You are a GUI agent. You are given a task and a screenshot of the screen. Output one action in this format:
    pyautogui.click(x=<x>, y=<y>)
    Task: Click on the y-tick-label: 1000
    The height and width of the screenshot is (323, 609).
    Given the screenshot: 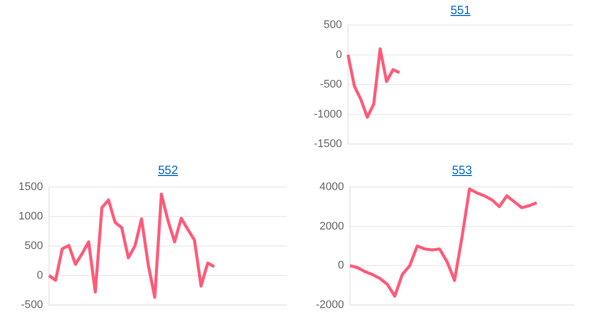 What is the action you would take?
    pyautogui.click(x=30, y=216)
    